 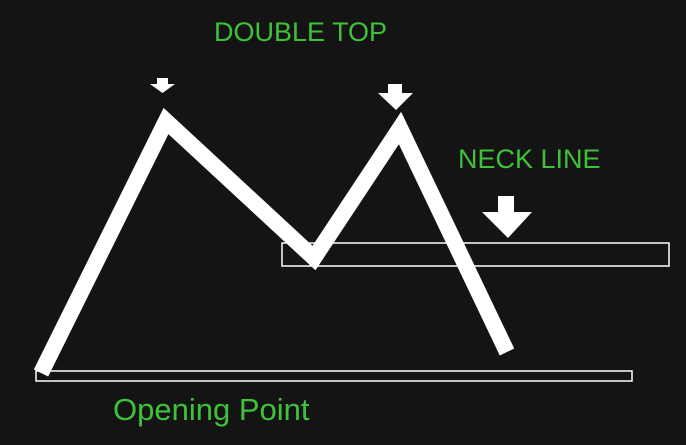 I want to click on diagram-title: DOUBLE TOP, so click(x=301, y=32).